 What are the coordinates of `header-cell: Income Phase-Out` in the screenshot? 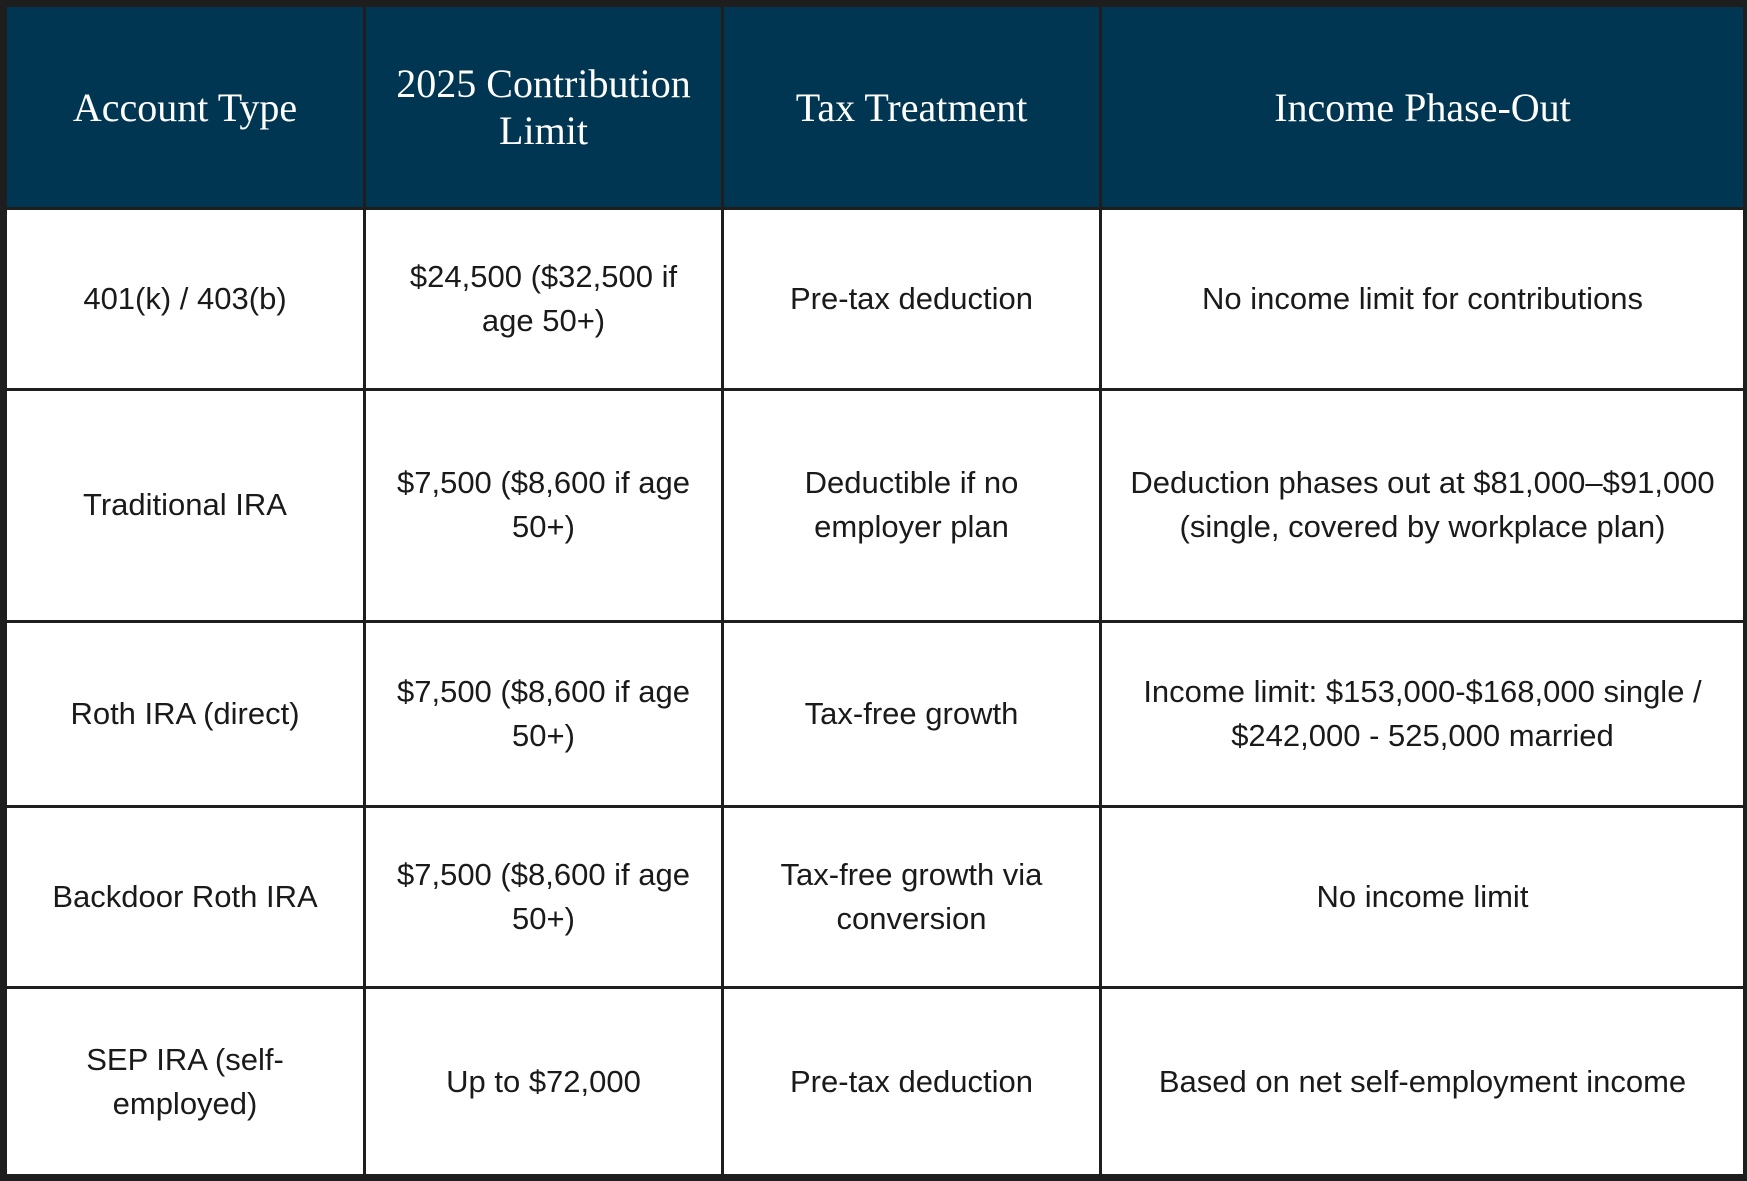 It's located at (1421, 107).